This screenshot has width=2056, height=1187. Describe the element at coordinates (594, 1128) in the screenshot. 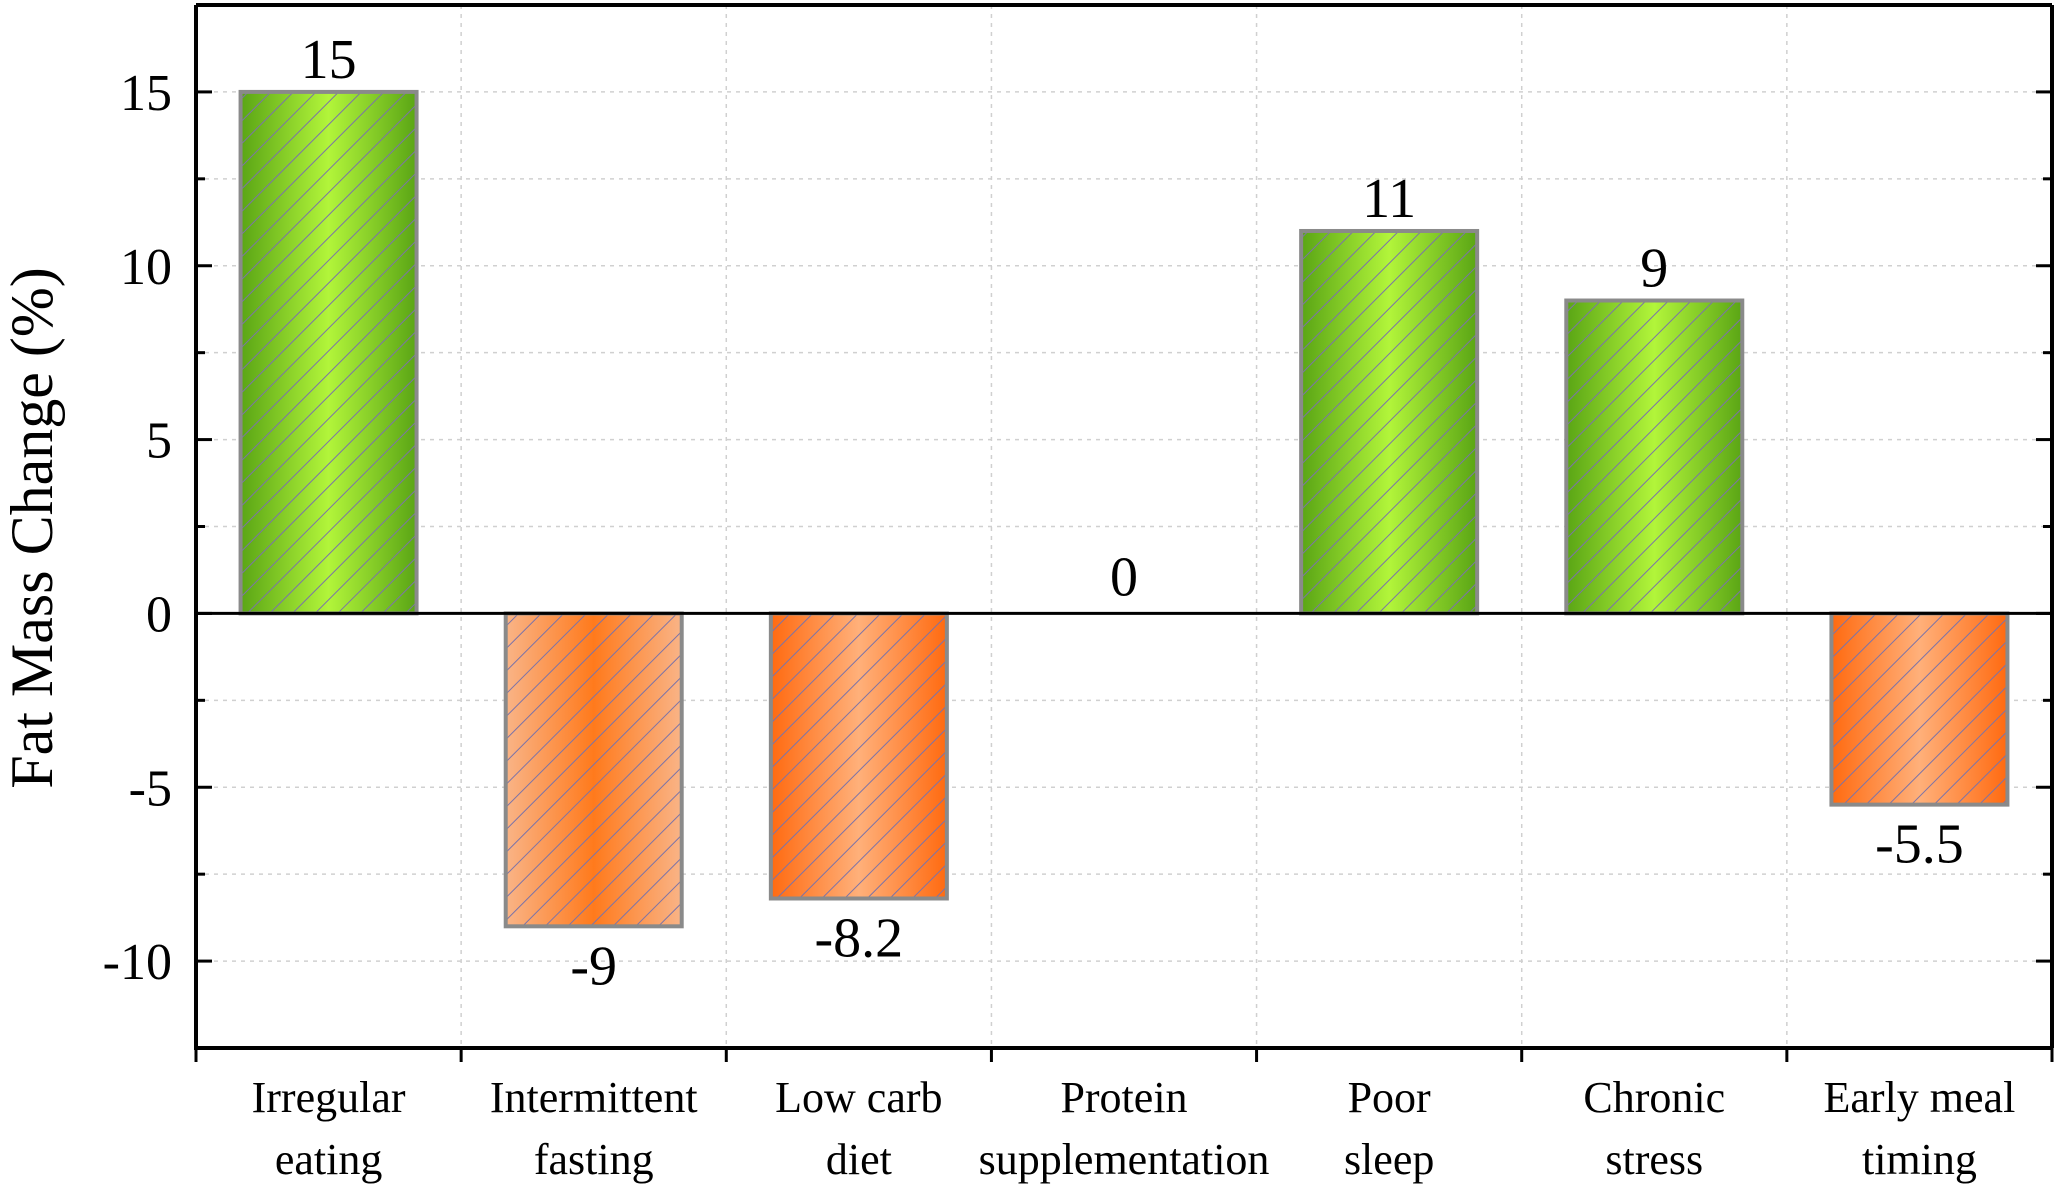

I see `x-tick-label: Intermittent fasting` at that location.